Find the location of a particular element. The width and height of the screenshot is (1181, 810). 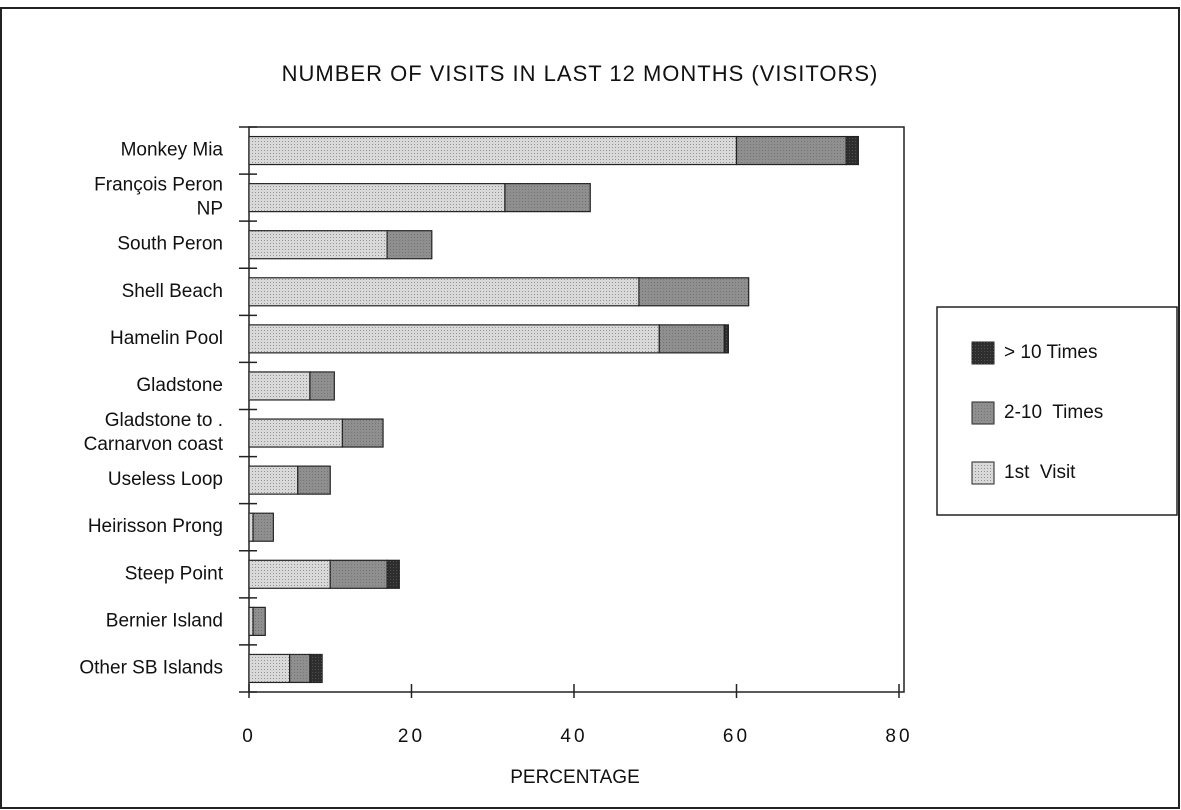

legend-label: > 10 Times is located at coordinates (1050, 352).